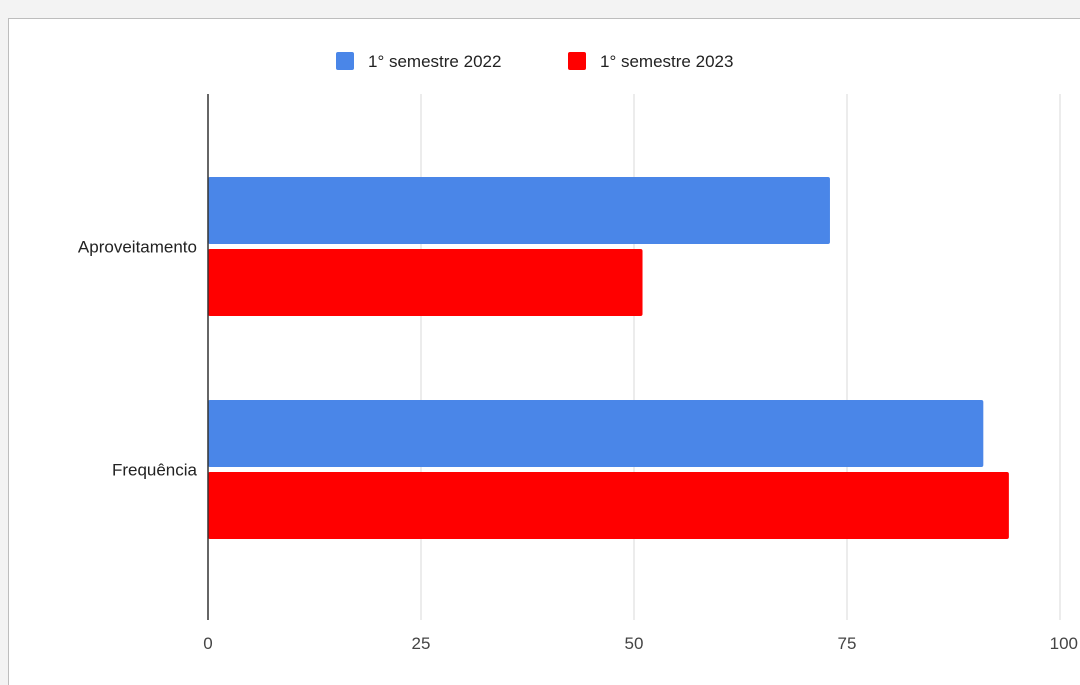 Image resolution: width=1080 pixels, height=685 pixels. Describe the element at coordinates (847, 643) in the screenshot. I see `x-tick-label: 75` at that location.